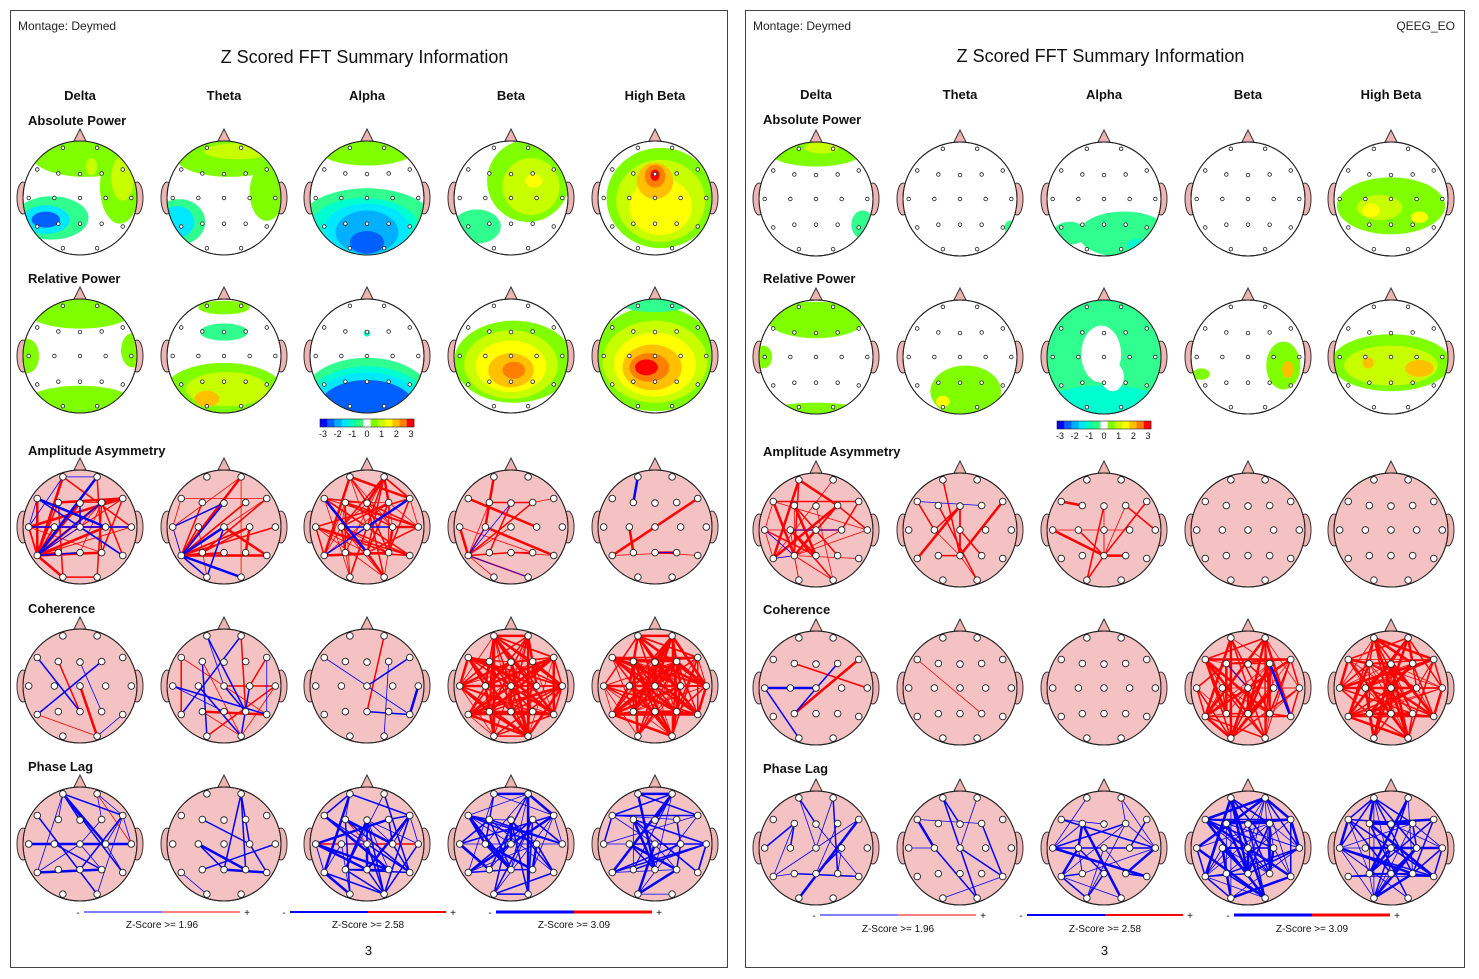 This screenshot has height=979, width=1479. I want to click on colorbar-tick: 0, so click(366, 434).